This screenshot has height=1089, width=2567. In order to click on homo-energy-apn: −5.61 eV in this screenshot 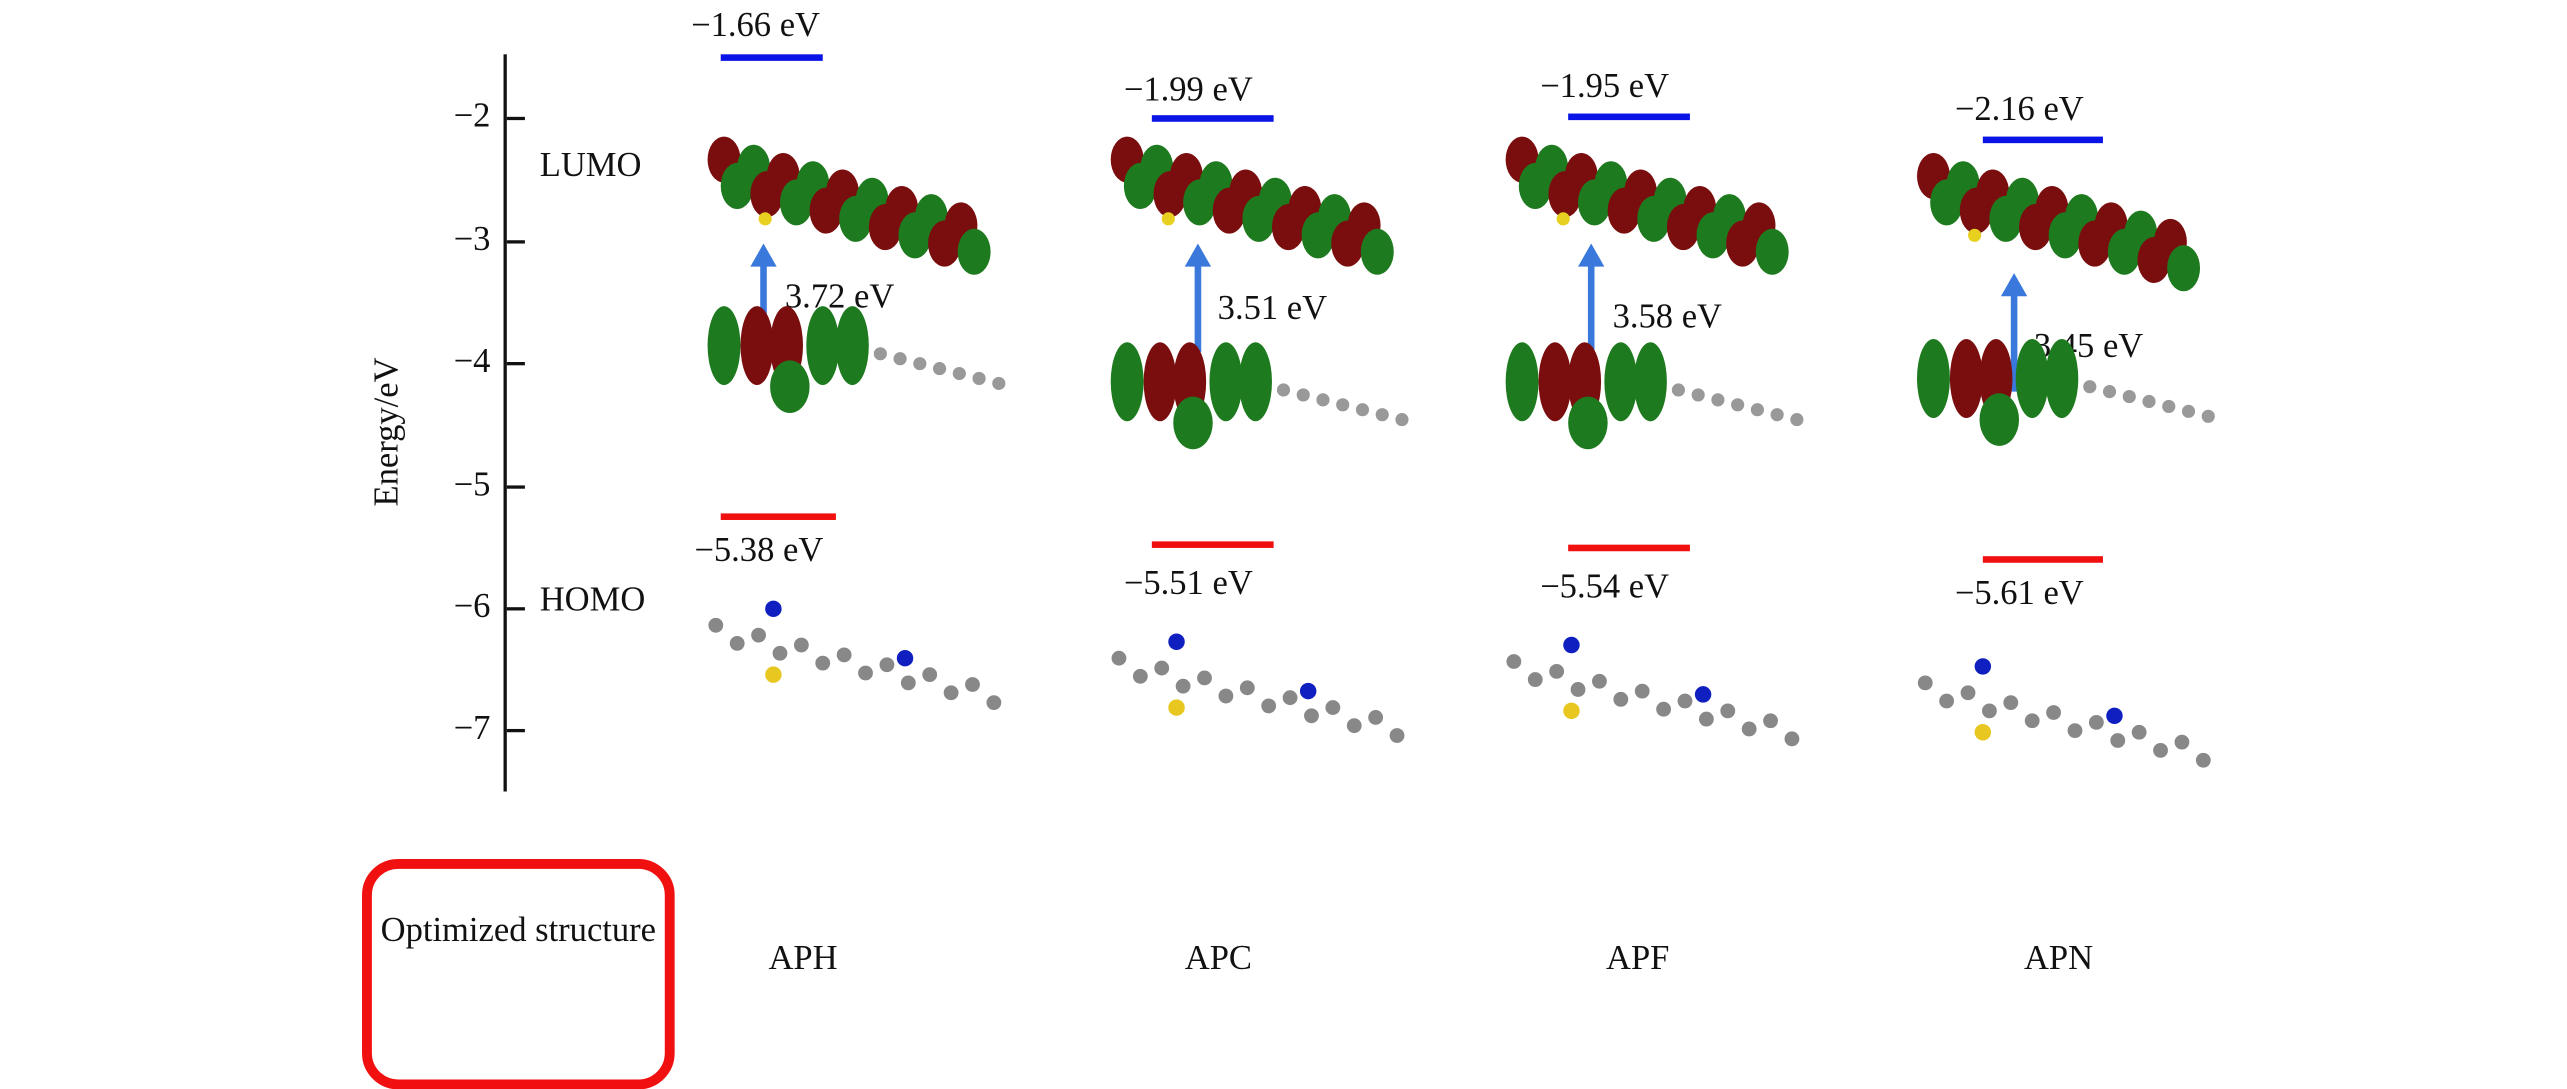, I will do `click(2019, 592)`.